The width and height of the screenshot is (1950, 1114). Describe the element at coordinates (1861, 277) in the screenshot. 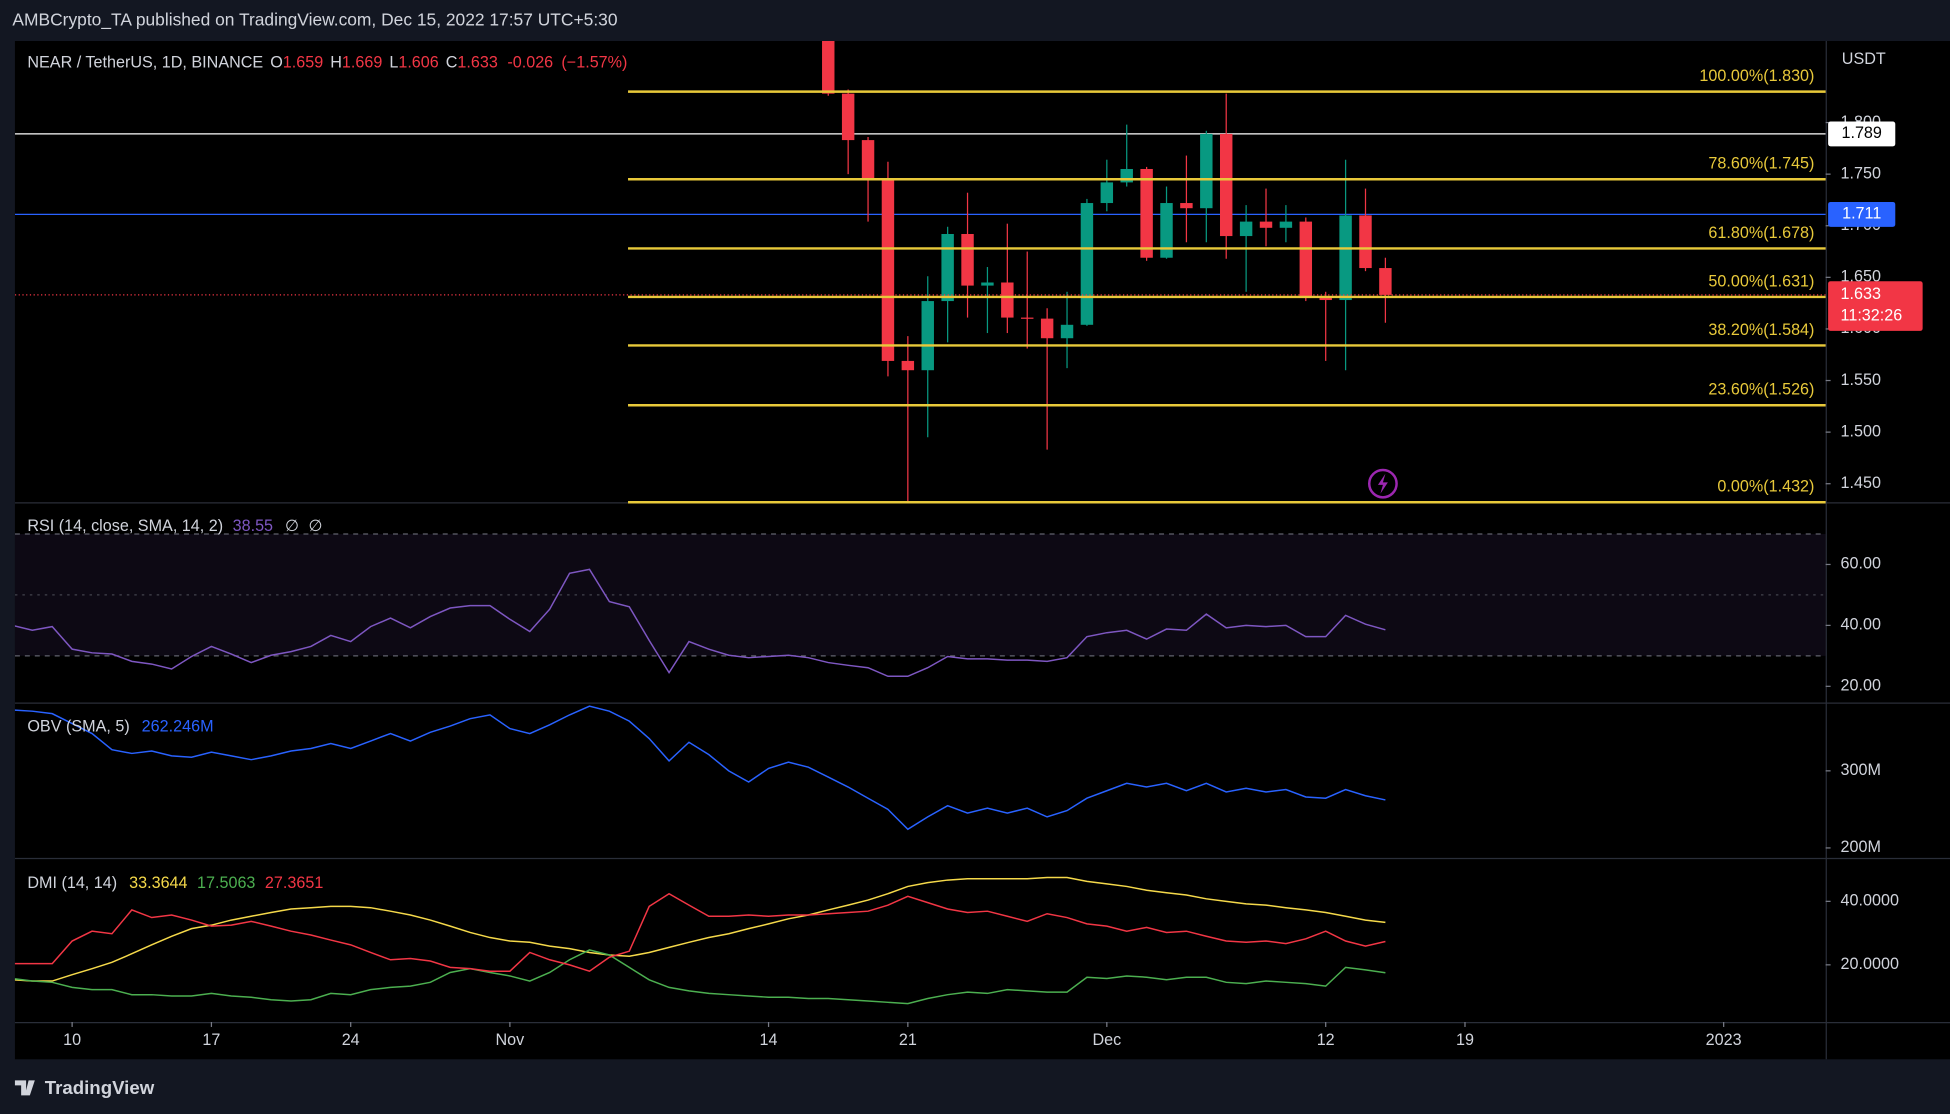

I see `y-tick-label: 1.650` at that location.